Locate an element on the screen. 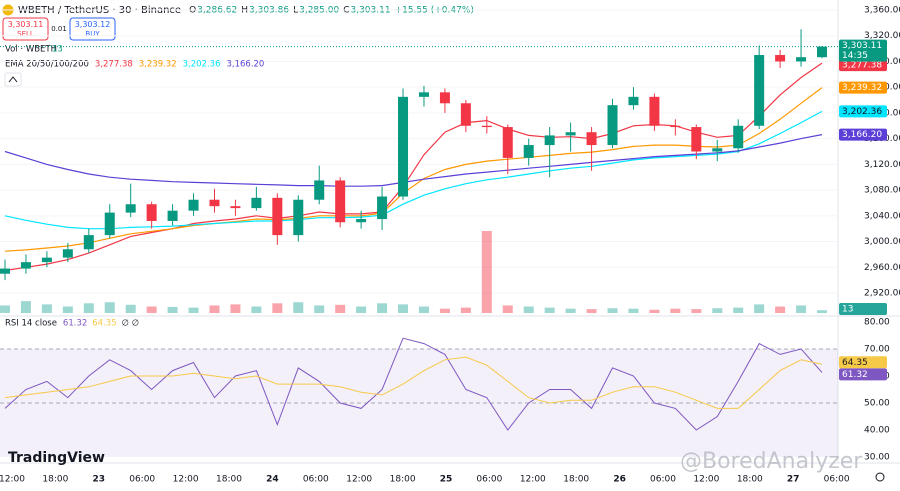 The height and width of the screenshot is (491, 900). time-label: 12:00 is located at coordinates (186, 480).